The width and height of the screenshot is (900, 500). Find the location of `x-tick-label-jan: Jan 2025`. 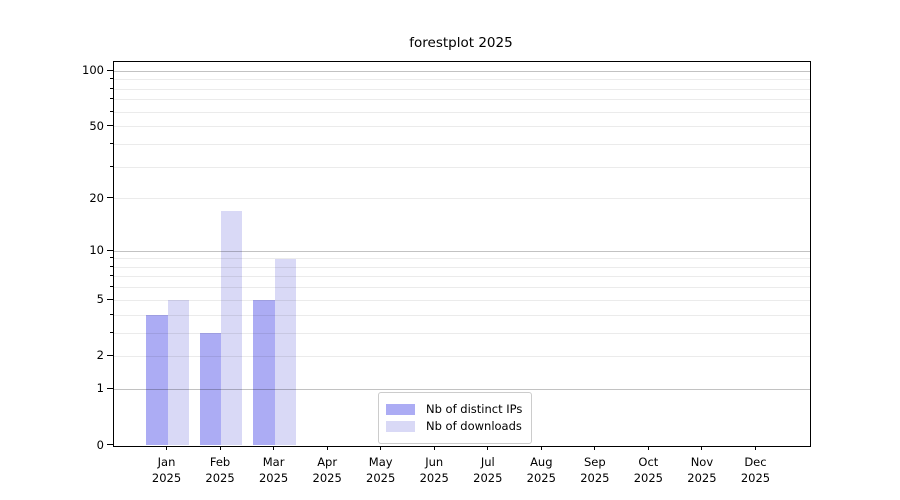

x-tick-label-jan: Jan 2025 is located at coordinates (166, 469).